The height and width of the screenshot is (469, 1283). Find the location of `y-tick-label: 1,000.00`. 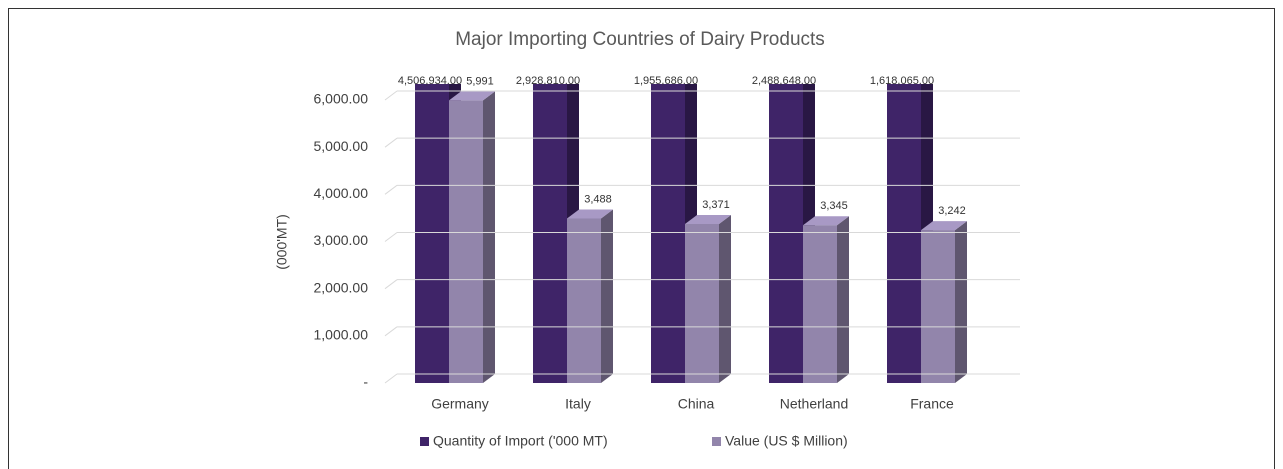

y-tick-label: 1,000.00 is located at coordinates (341, 335).